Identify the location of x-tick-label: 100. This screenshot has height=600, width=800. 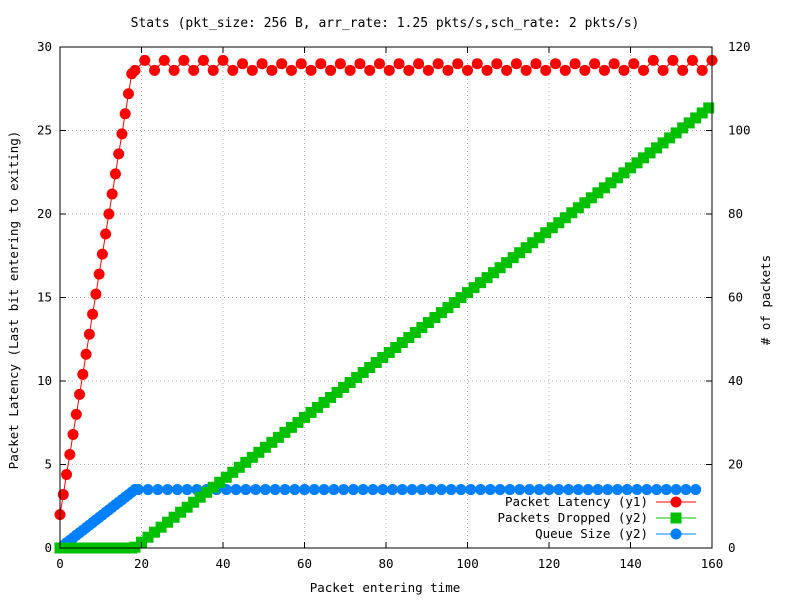
(467, 563).